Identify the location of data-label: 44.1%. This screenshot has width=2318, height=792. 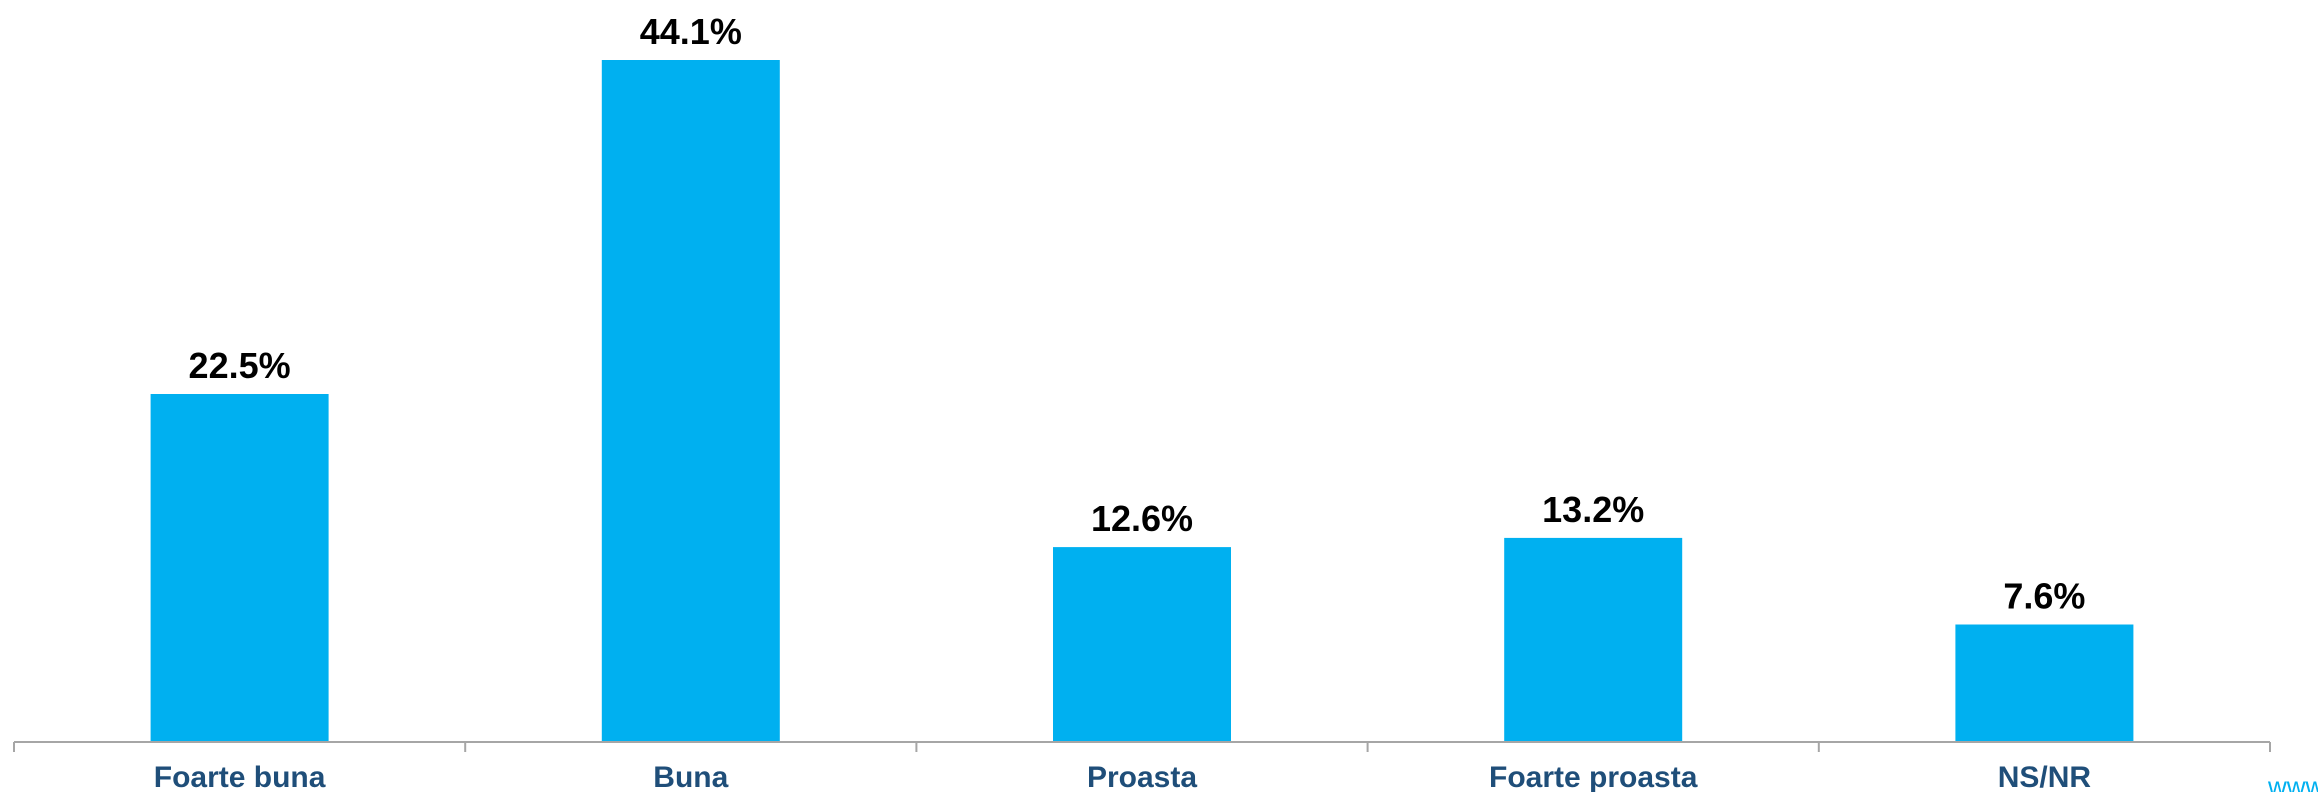
(691, 31).